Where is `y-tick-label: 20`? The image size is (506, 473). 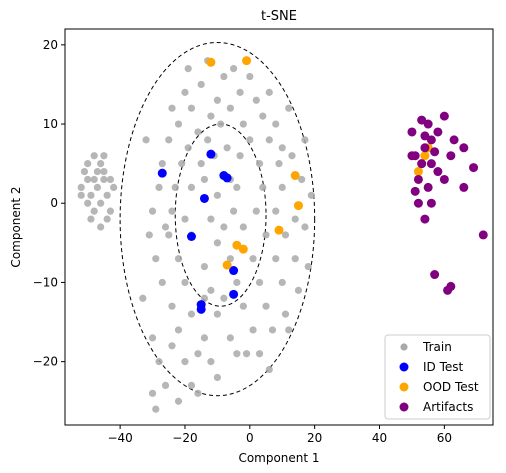 y-tick-label: 20 is located at coordinates (50, 45).